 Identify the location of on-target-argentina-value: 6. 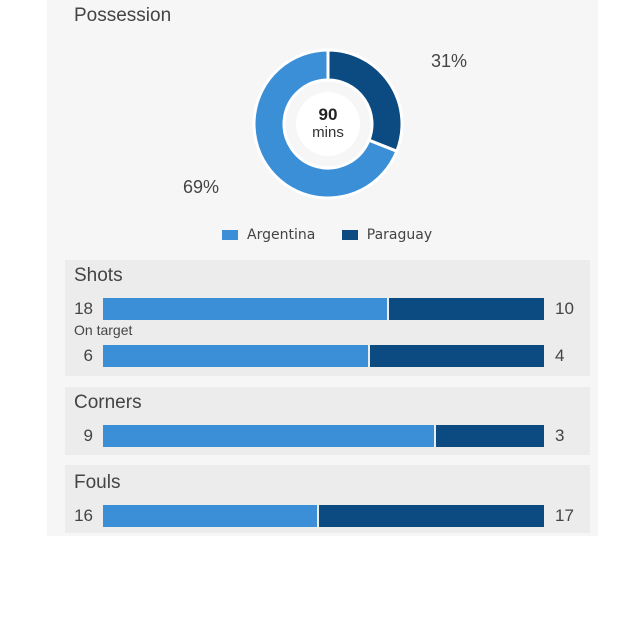
(88, 355).